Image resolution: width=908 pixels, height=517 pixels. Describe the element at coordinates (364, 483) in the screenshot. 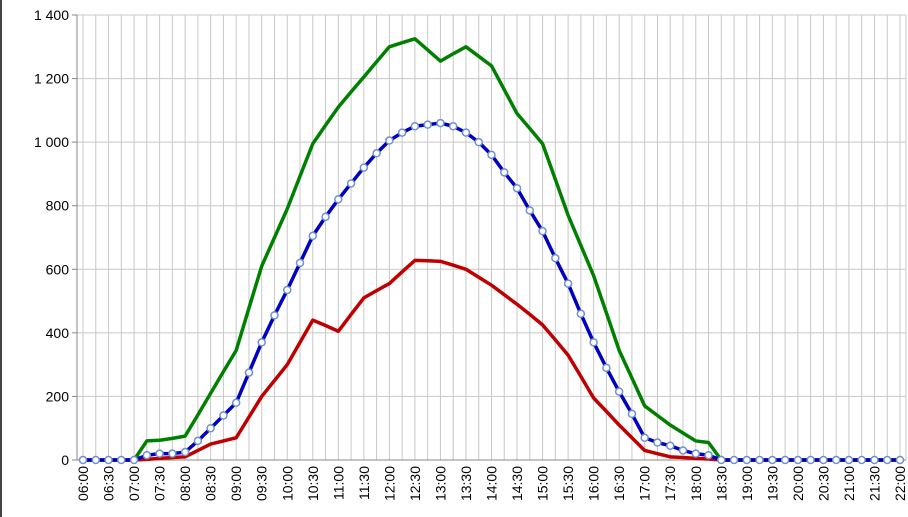

I see `x-tick-label: 11:30` at that location.